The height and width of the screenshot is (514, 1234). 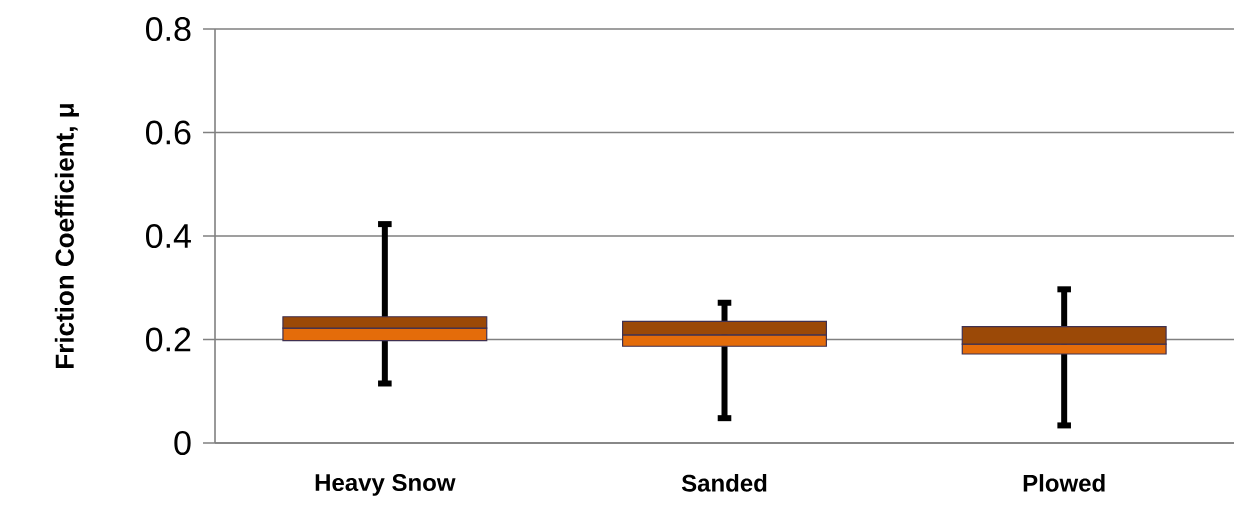 I want to click on y-tick-label: 0.4, so click(x=168, y=236).